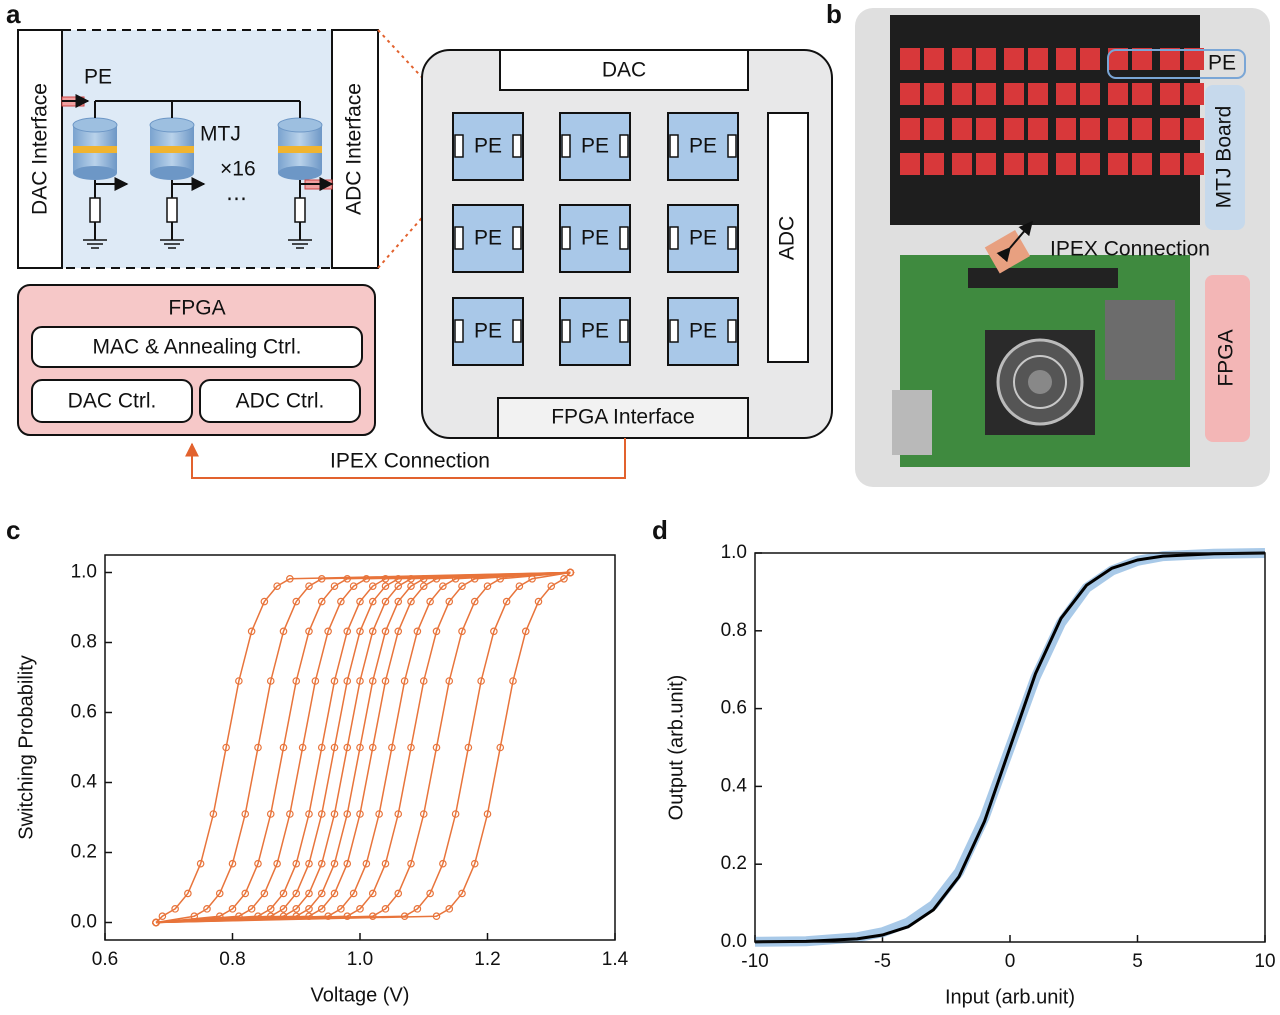  What do you see at coordinates (615, 959) in the screenshot?
I see `x-tick-label: 1.4` at bounding box center [615, 959].